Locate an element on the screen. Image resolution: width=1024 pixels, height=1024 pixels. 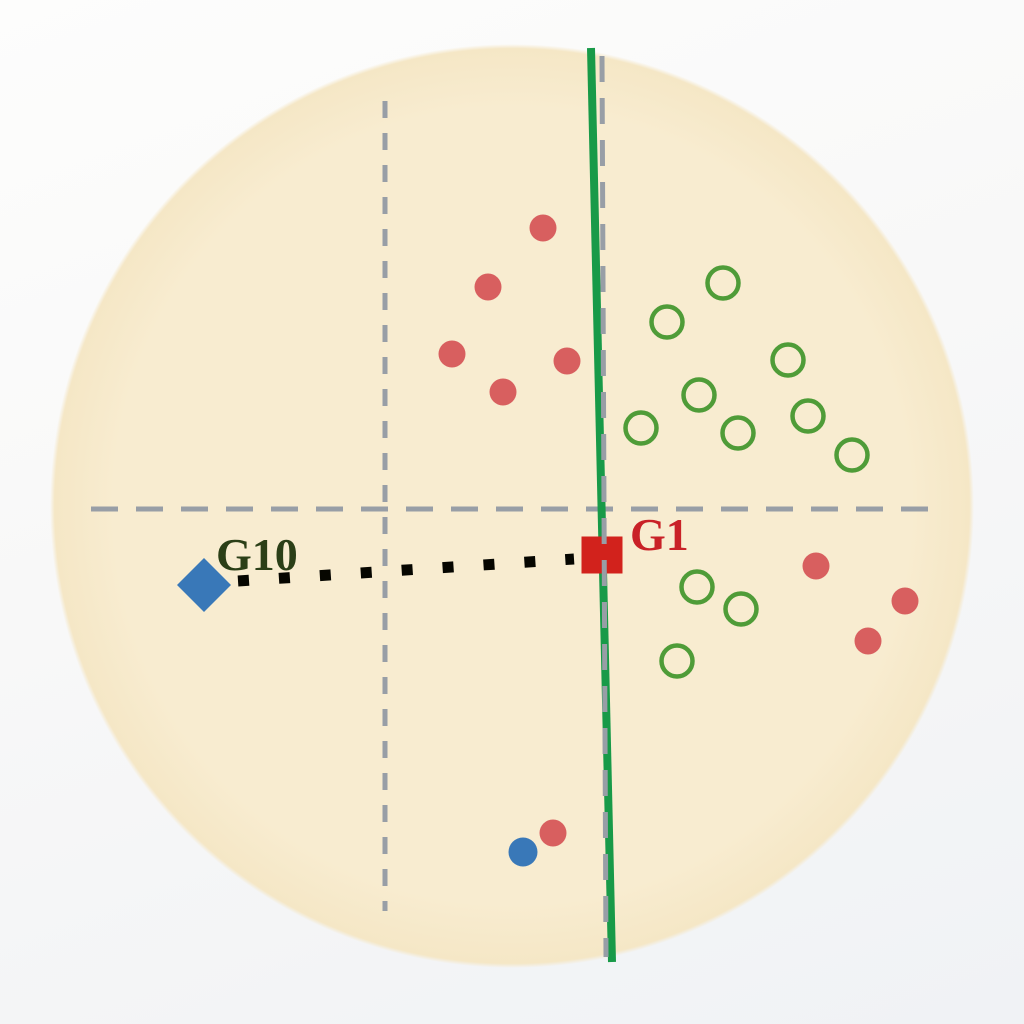
dashed-axis-boundary is located at coordinates (604, 506).